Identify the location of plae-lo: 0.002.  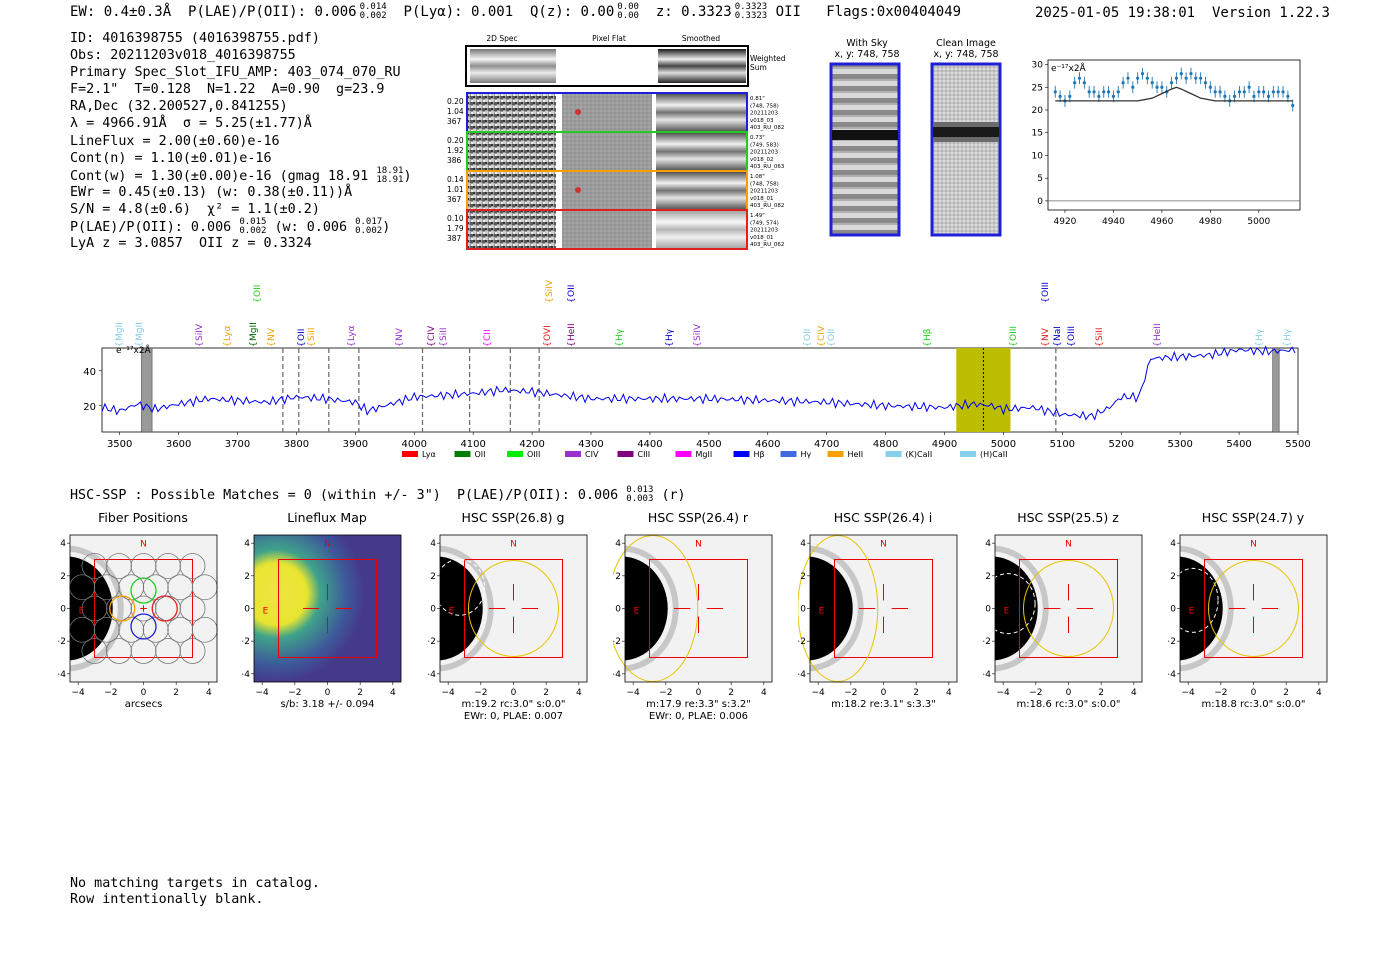
(373, 16).